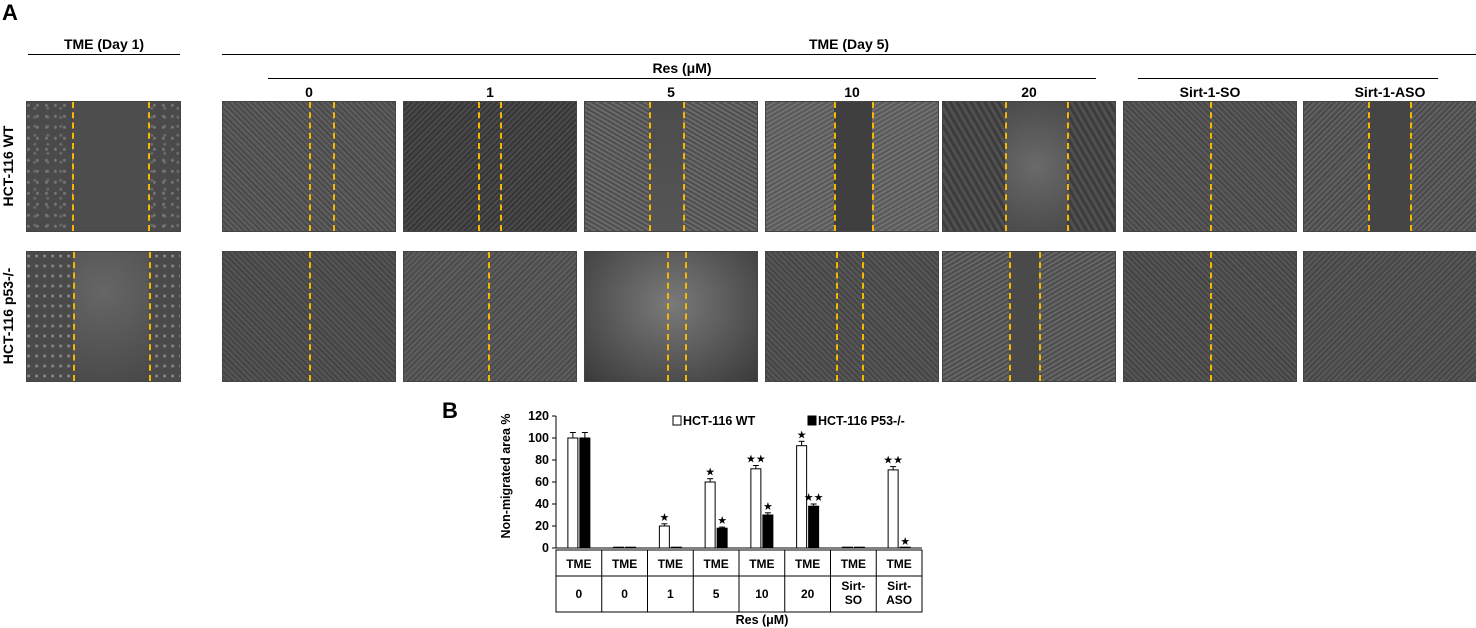 The image size is (1476, 628). I want to click on micrograph-wt-day1, so click(103, 166).